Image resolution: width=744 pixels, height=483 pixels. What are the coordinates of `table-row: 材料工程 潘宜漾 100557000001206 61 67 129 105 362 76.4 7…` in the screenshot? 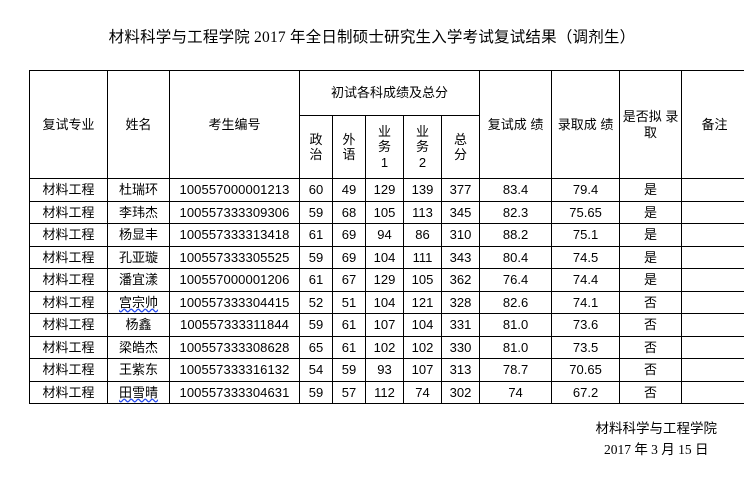 It's located at (386, 280).